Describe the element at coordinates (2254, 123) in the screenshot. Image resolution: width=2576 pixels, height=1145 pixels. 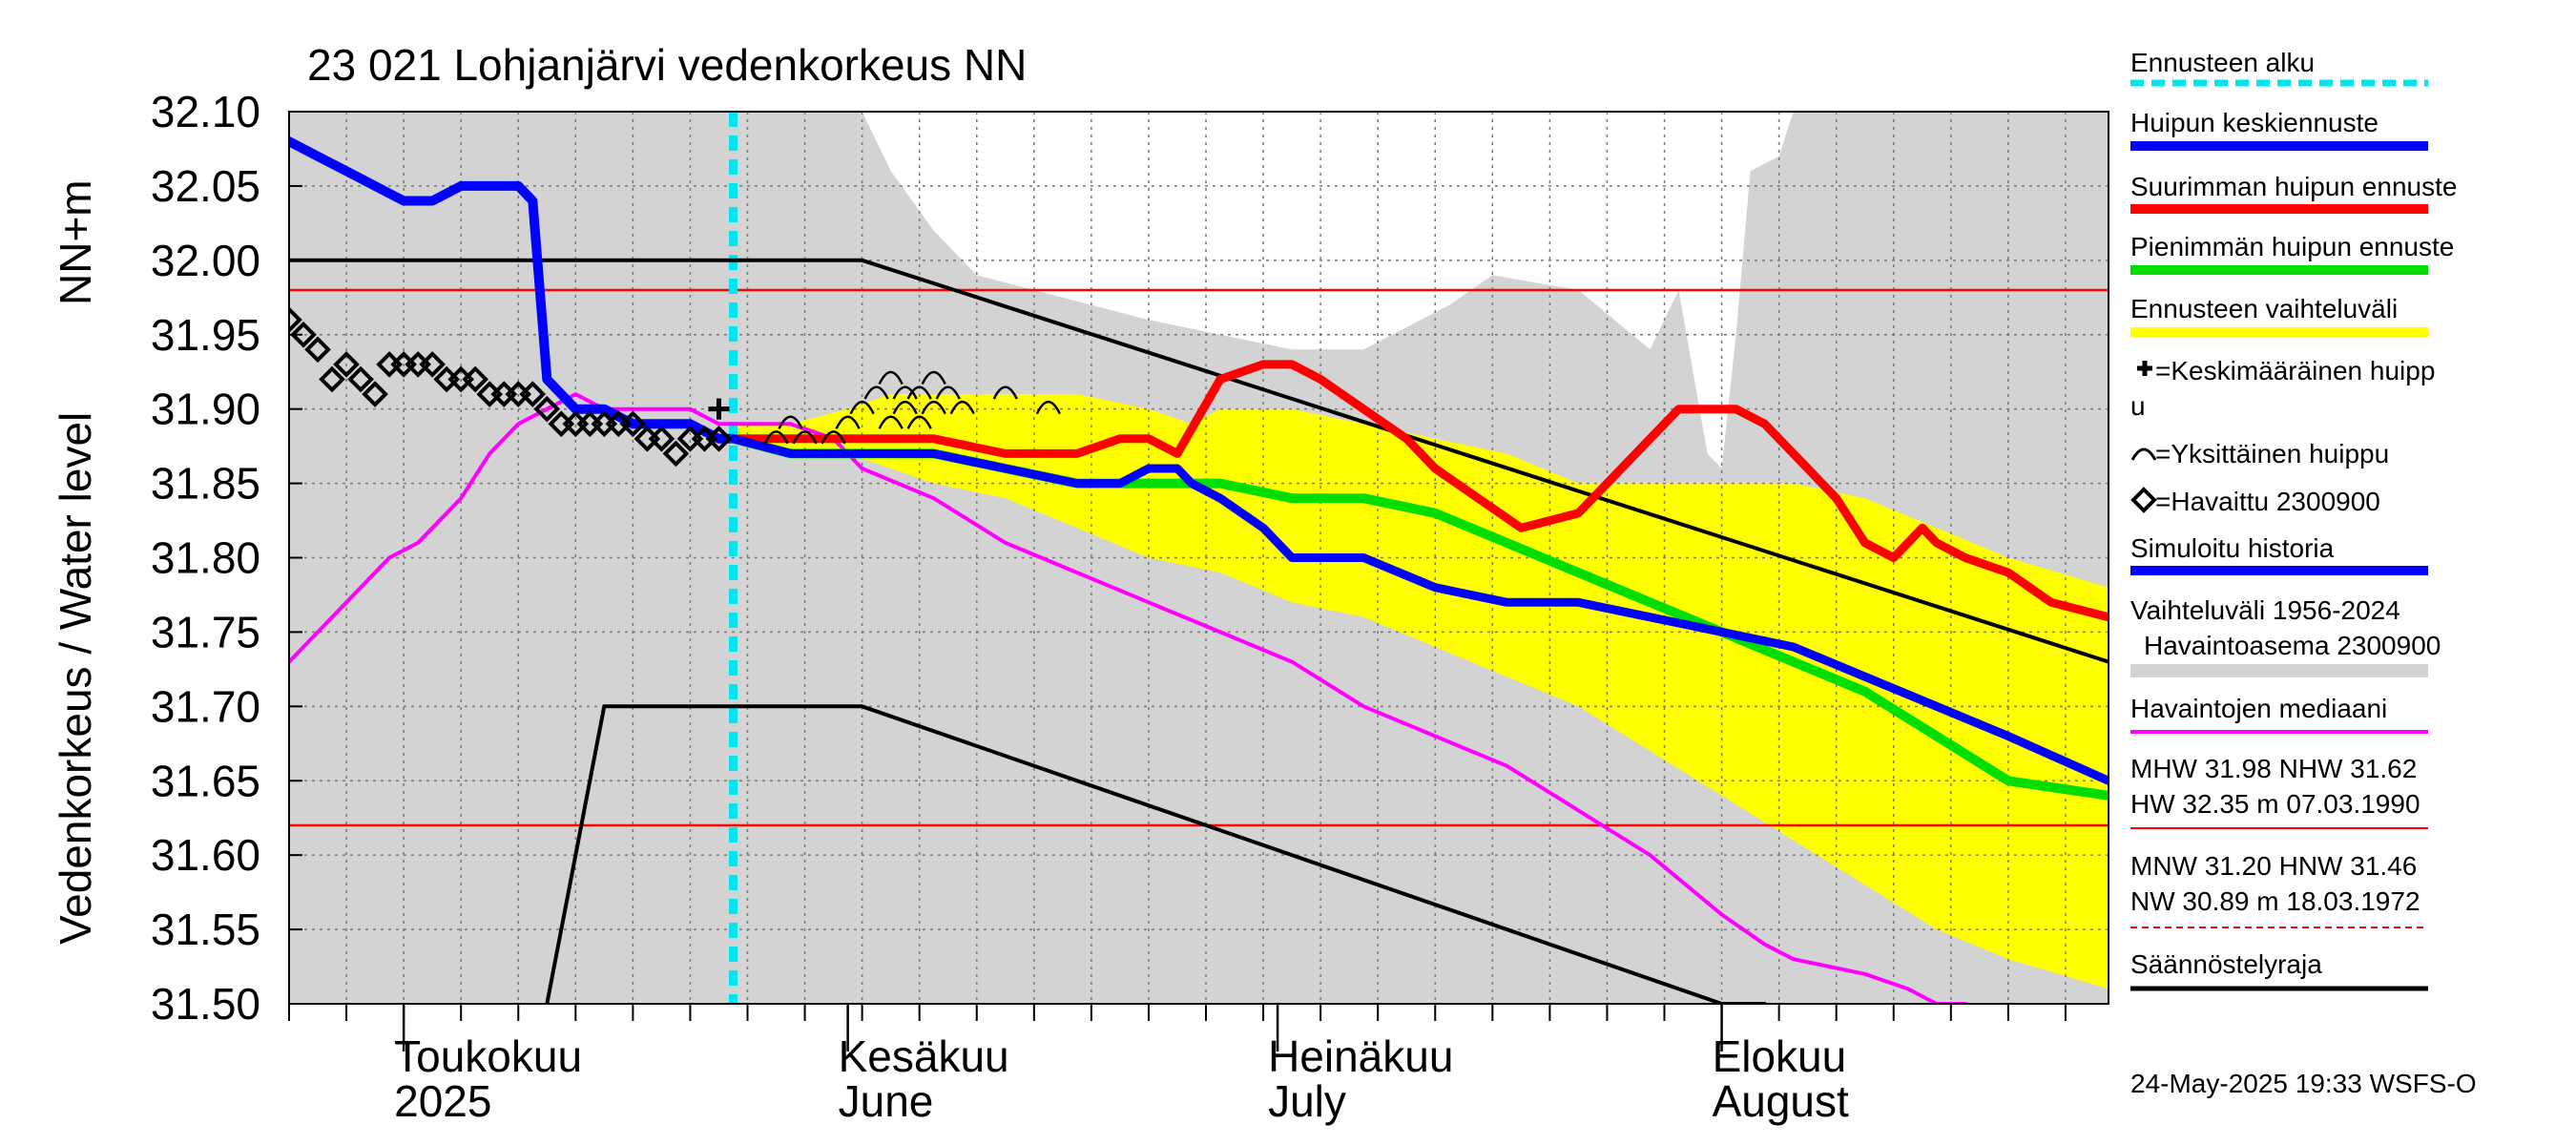
I see `legend-mean-forecast-label: Huipun keskiennuste` at that location.